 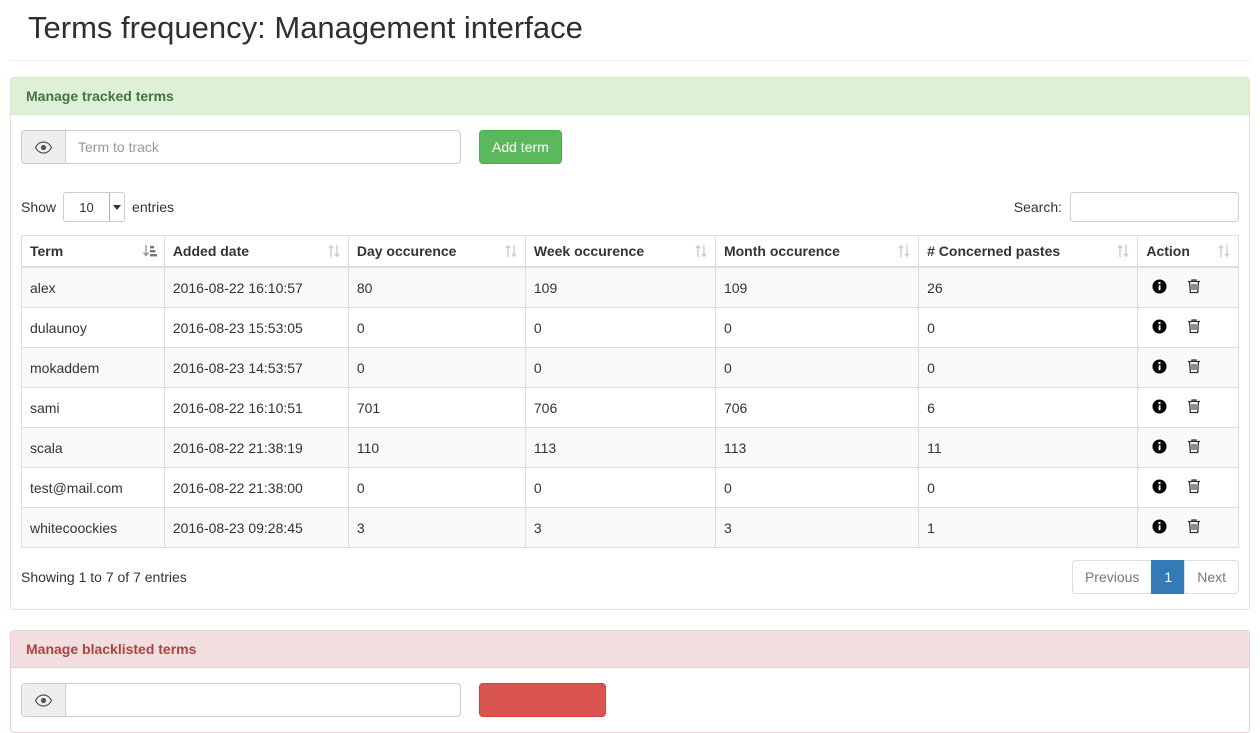 What do you see at coordinates (630, 649) in the screenshot?
I see `blacklisted-terms-panel-heading: Manage blacklisted terms` at bounding box center [630, 649].